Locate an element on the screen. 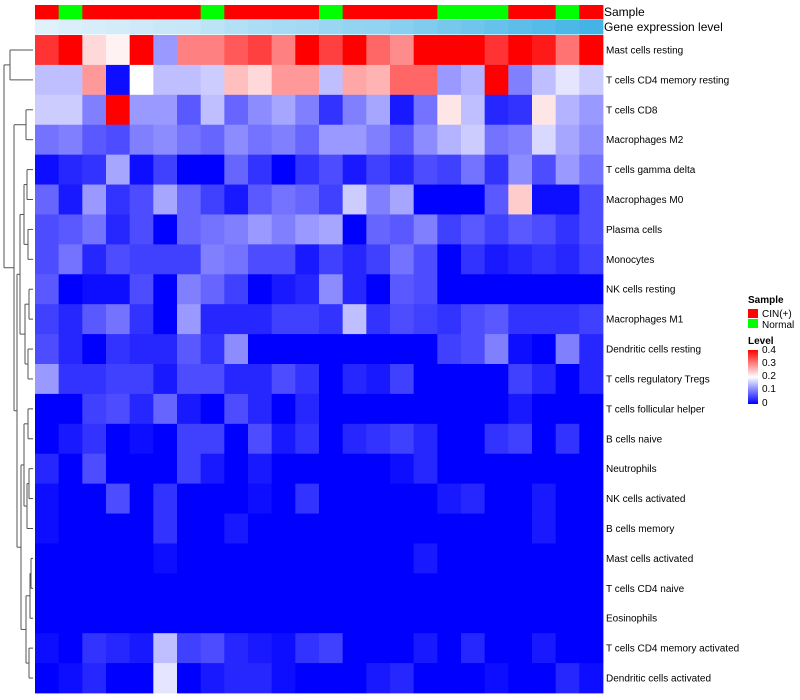 The image size is (800, 700). row-label: Dendritic cells activated is located at coordinates (658, 679).